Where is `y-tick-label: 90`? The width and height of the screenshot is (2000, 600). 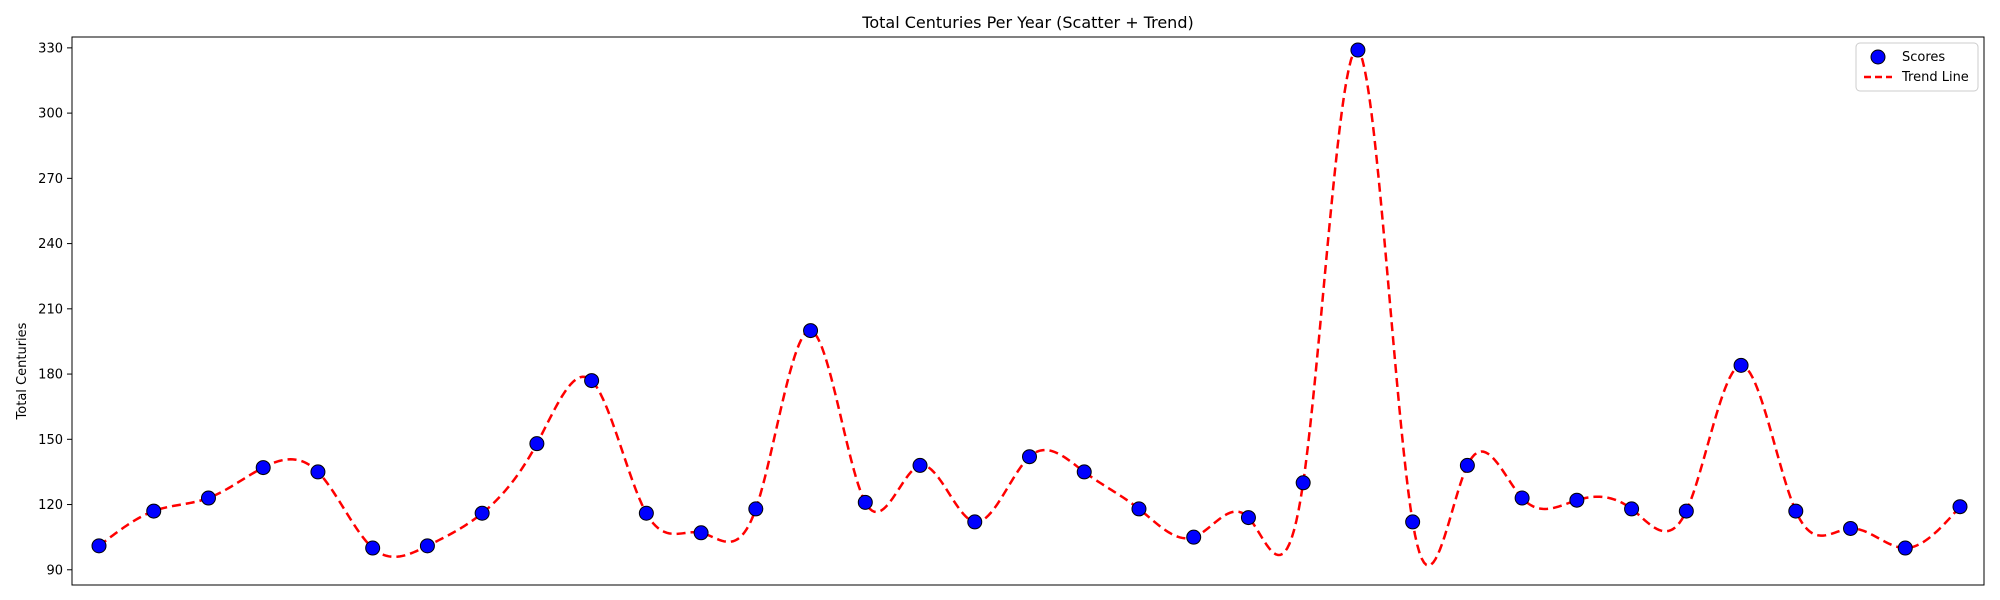 y-tick-label: 90 is located at coordinates (54, 570).